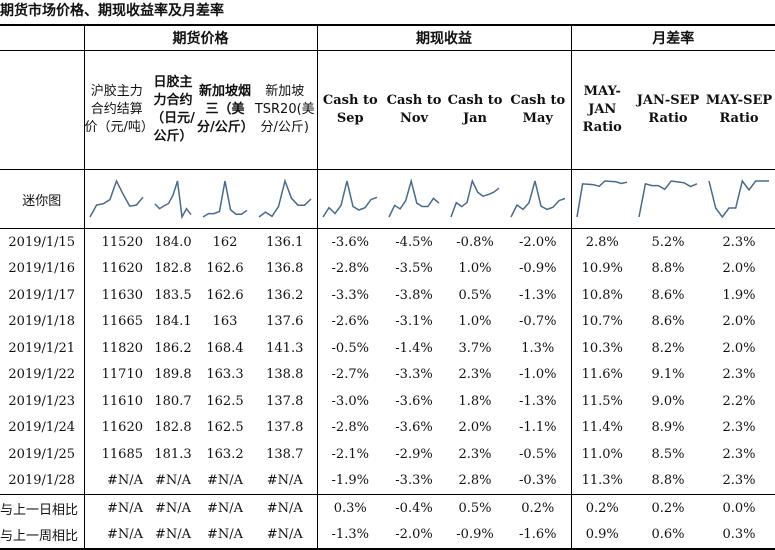 Image resolution: width=775 pixels, height=550 pixels. I want to click on value-cell: 137.8, so click(285, 427).